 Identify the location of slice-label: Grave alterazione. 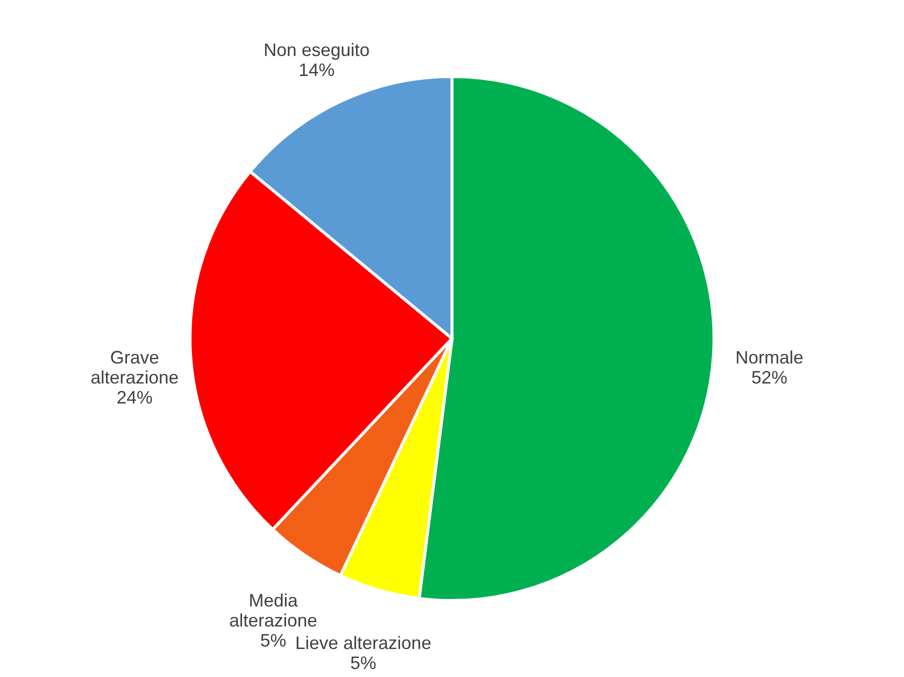
(134, 367).